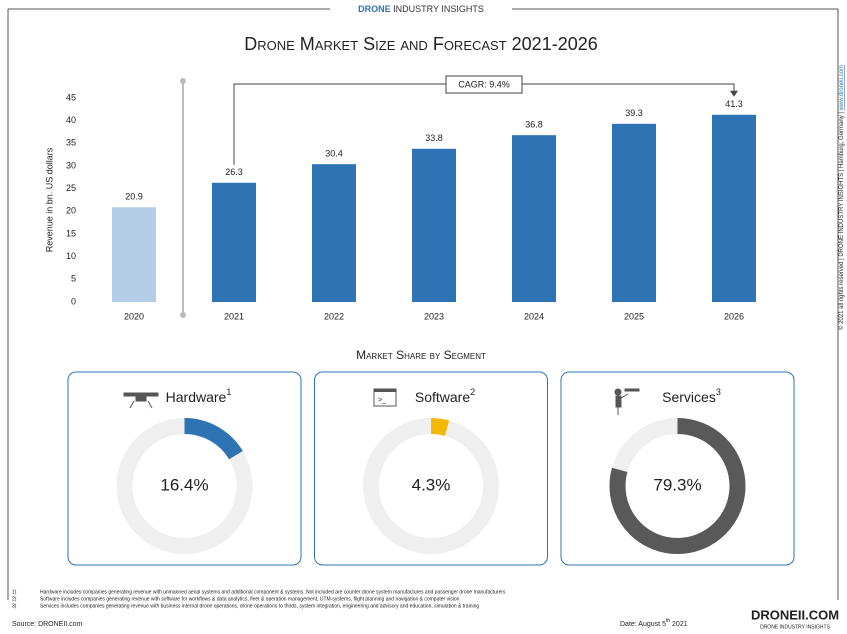 The height and width of the screenshot is (634, 847). What do you see at coordinates (71, 188) in the screenshot?
I see `y-tick-label: 25` at bounding box center [71, 188].